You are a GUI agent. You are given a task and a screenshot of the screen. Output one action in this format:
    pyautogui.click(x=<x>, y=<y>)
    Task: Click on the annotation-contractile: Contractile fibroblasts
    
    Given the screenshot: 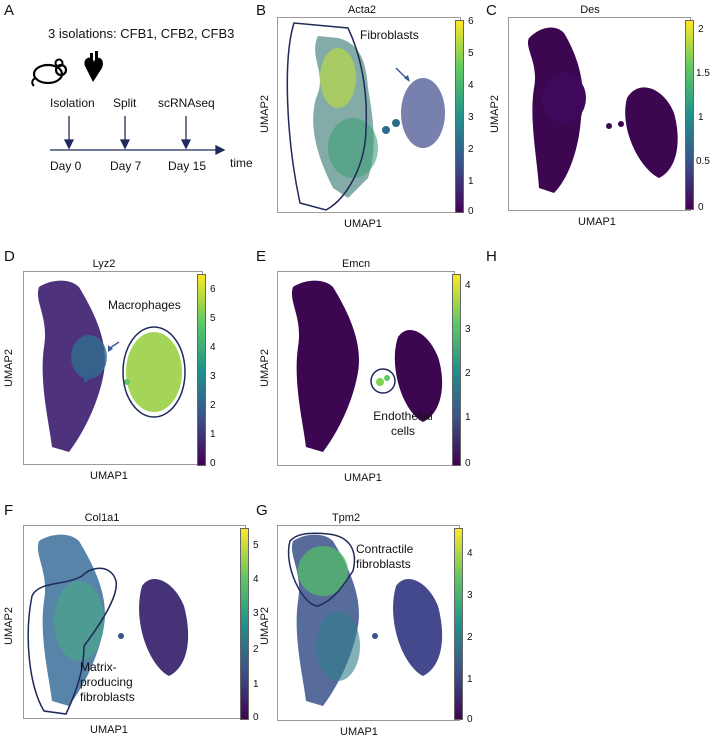 What is the action you would take?
    pyautogui.click(x=385, y=556)
    